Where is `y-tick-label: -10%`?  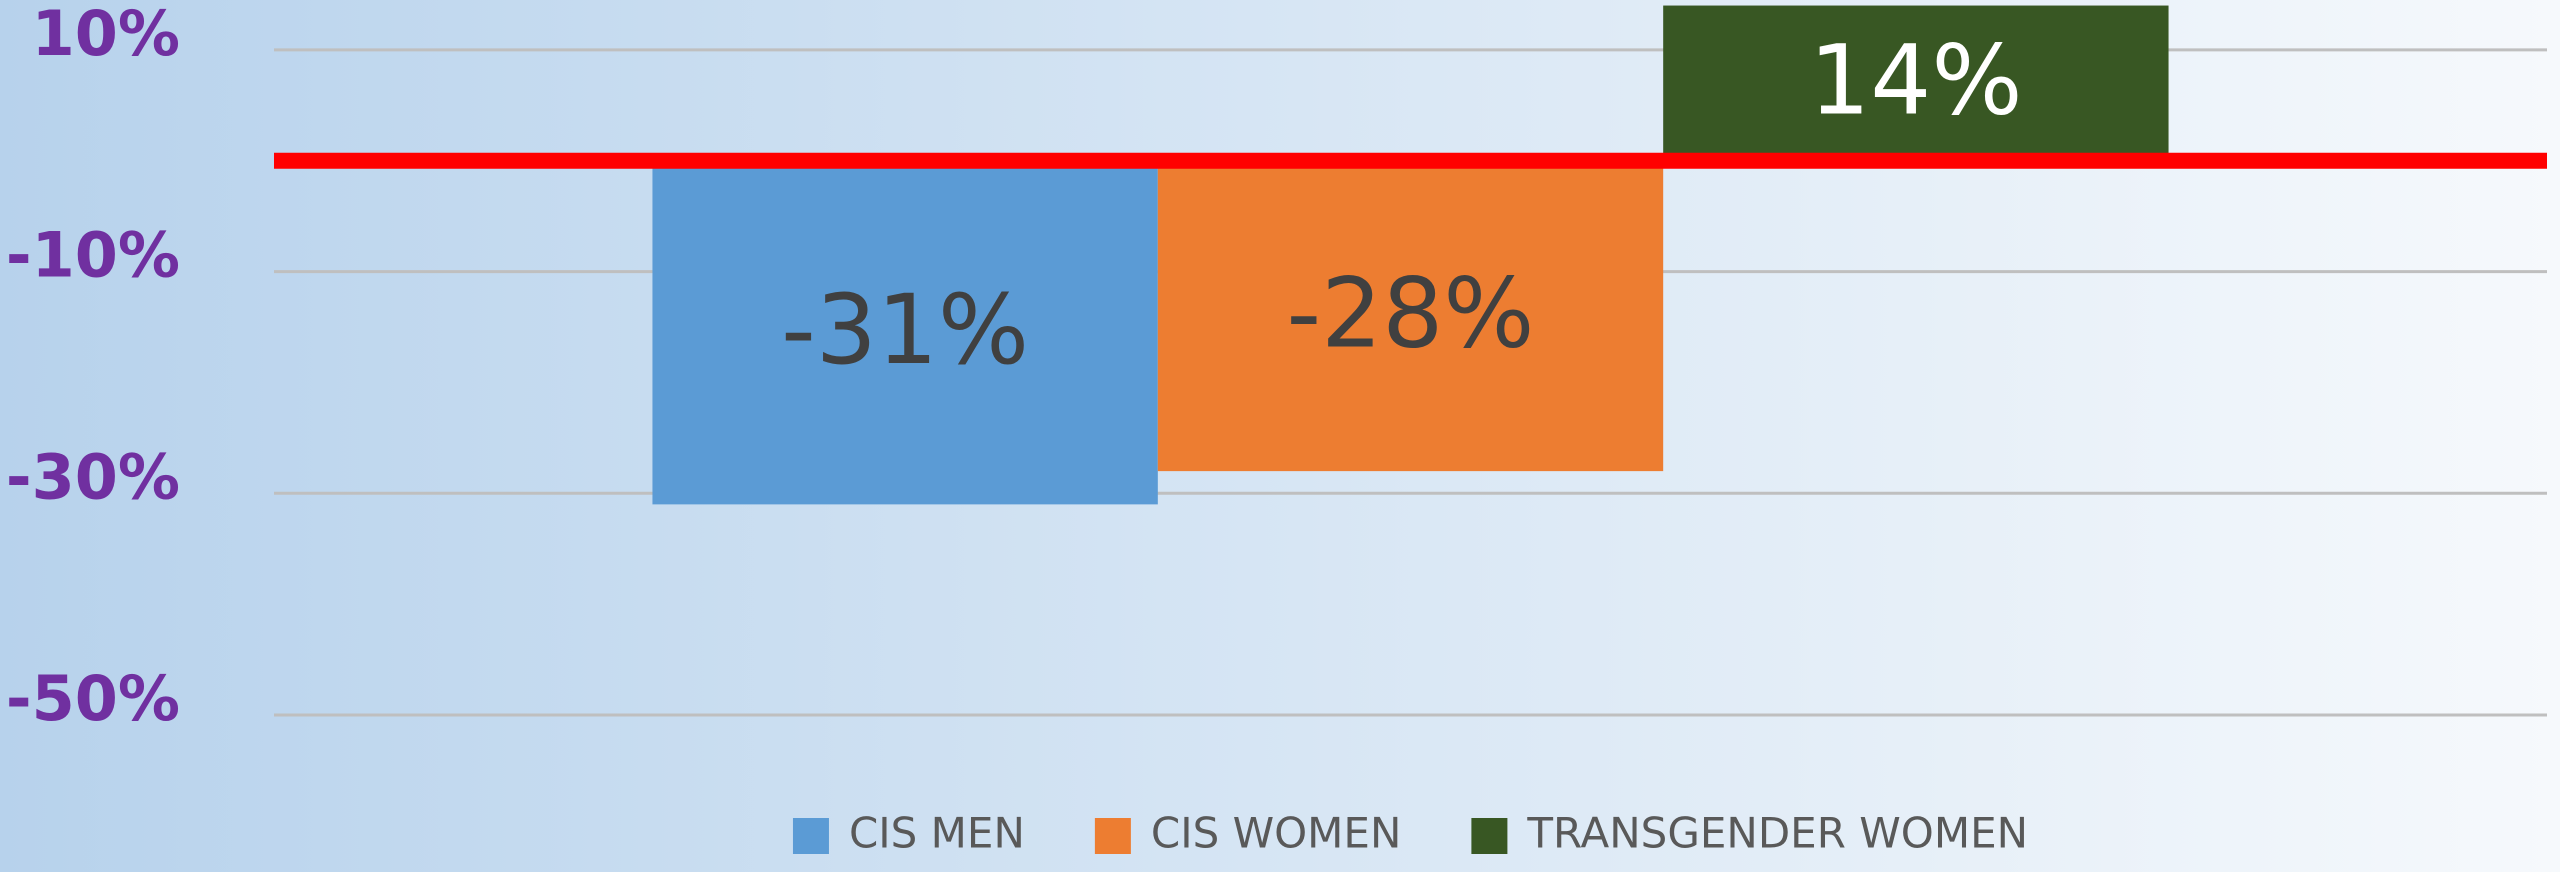 y-tick-label: -10% is located at coordinates (93, 255).